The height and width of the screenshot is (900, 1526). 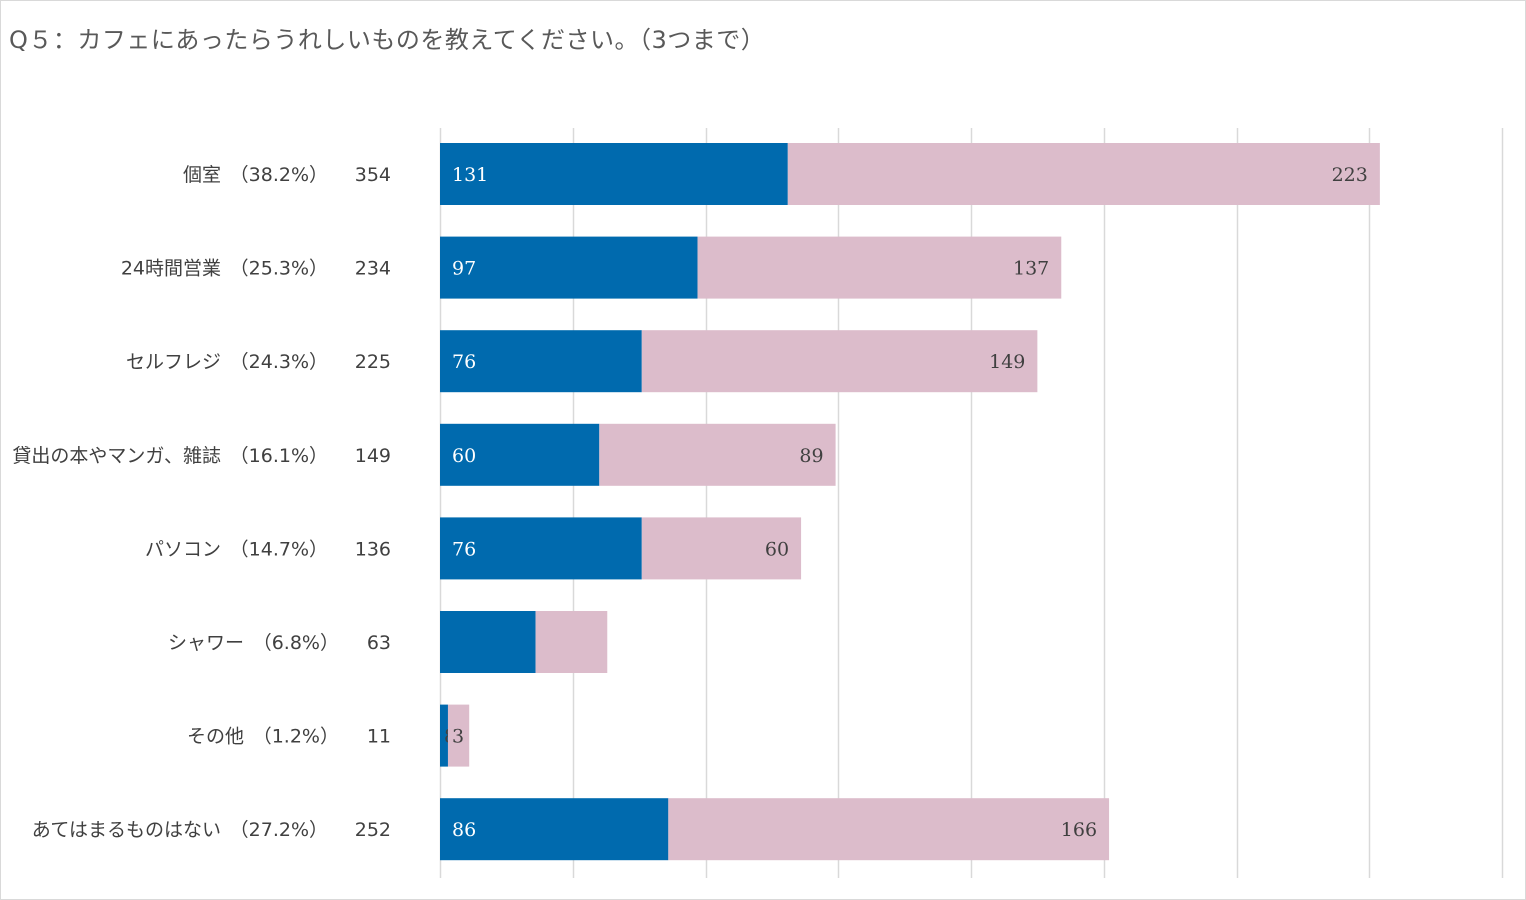 I want to click on category-label: 24時間営業, so click(x=171, y=269).